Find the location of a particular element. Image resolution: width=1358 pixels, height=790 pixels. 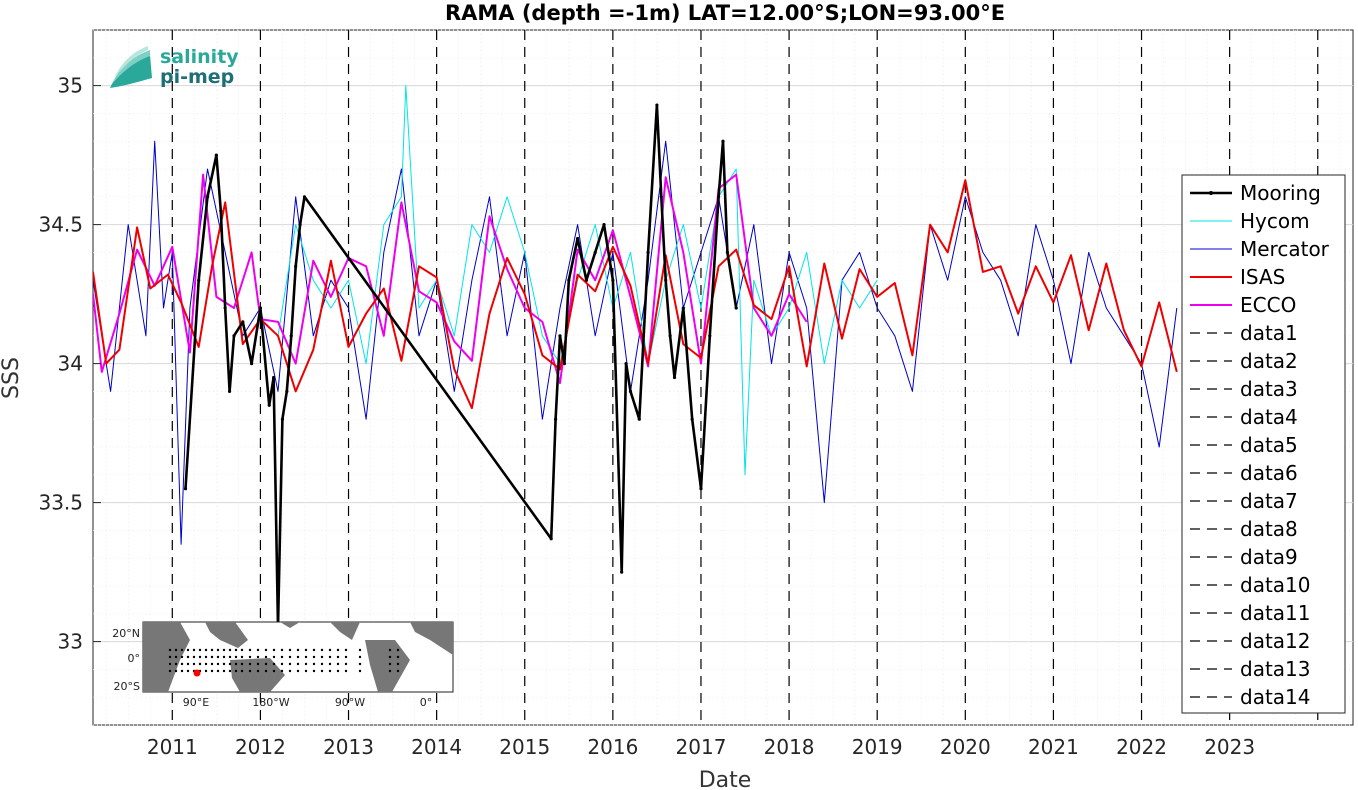

x-tick-label: 2016 is located at coordinates (612, 747).